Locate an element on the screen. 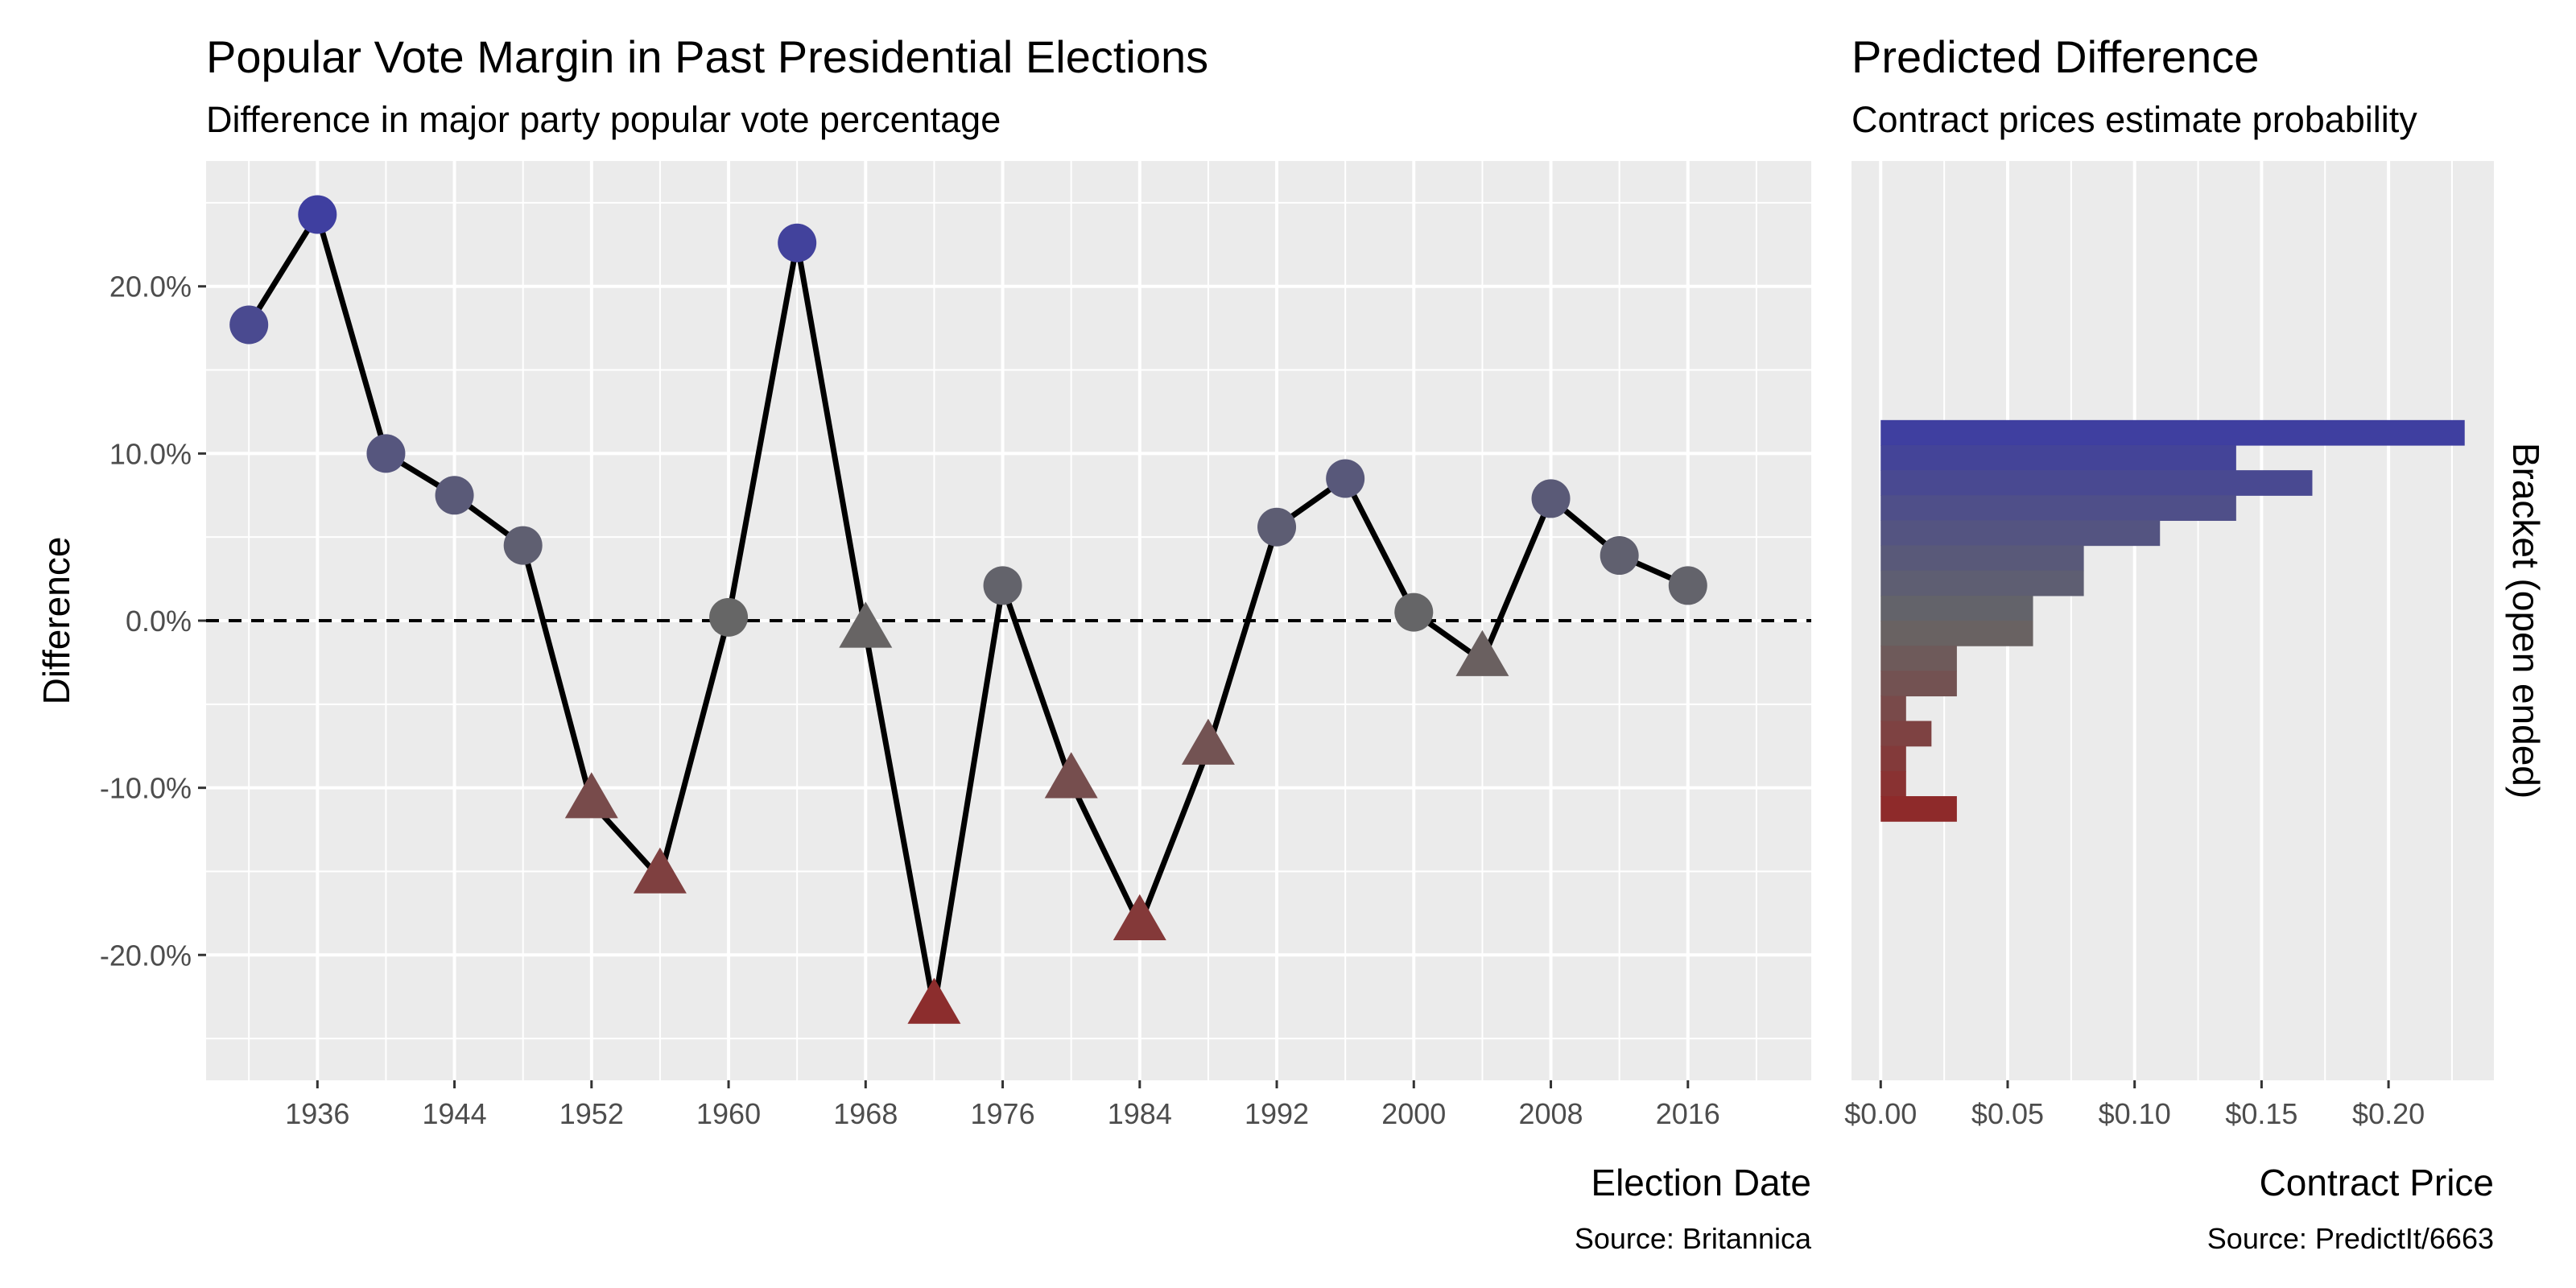 The width and height of the screenshot is (2576, 1288). x-tick-label: $0.00 is located at coordinates (1880, 1113).